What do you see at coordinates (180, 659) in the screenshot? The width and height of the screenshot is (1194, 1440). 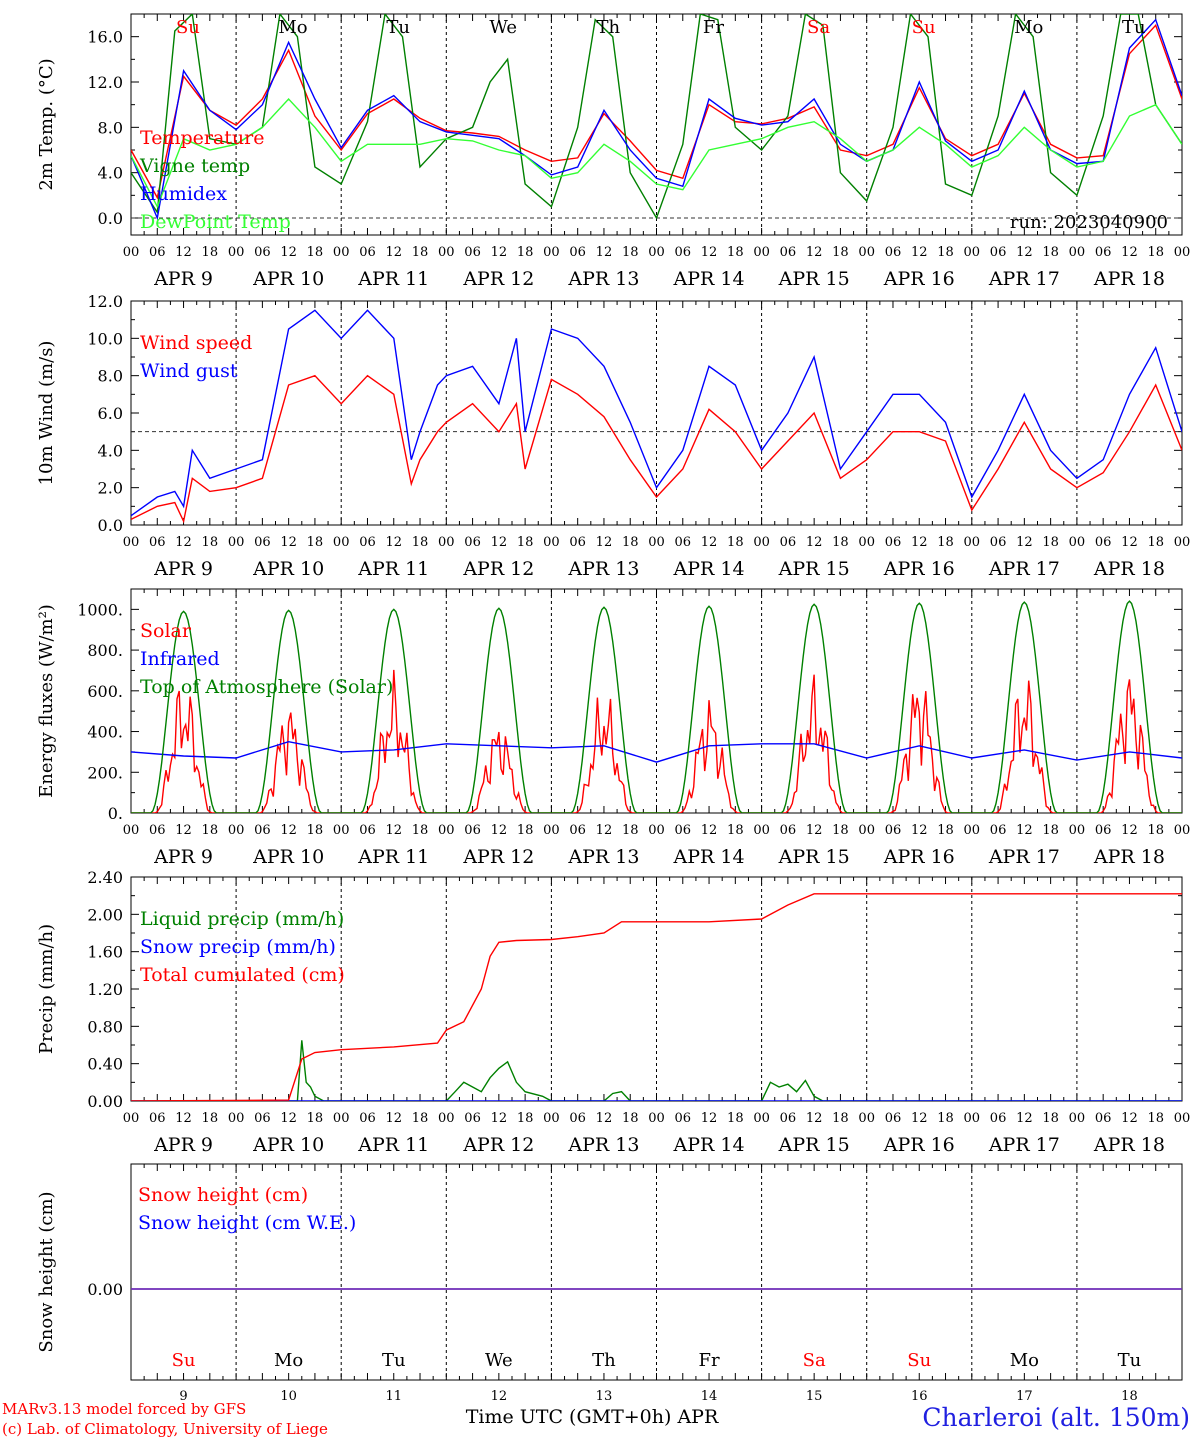 I see `legend-entry: Infrared` at bounding box center [180, 659].